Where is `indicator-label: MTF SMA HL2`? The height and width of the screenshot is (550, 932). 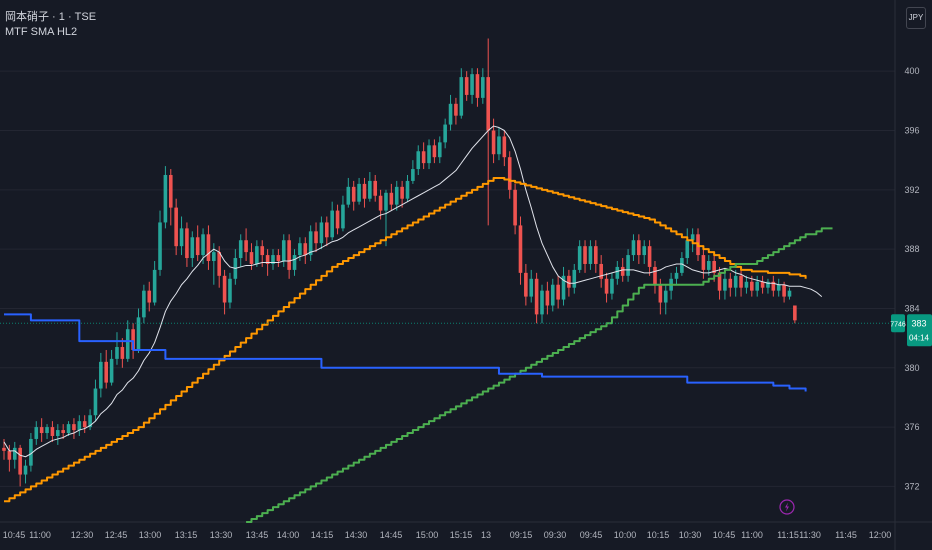
indicator-label: MTF SMA HL2 is located at coordinates (41, 32).